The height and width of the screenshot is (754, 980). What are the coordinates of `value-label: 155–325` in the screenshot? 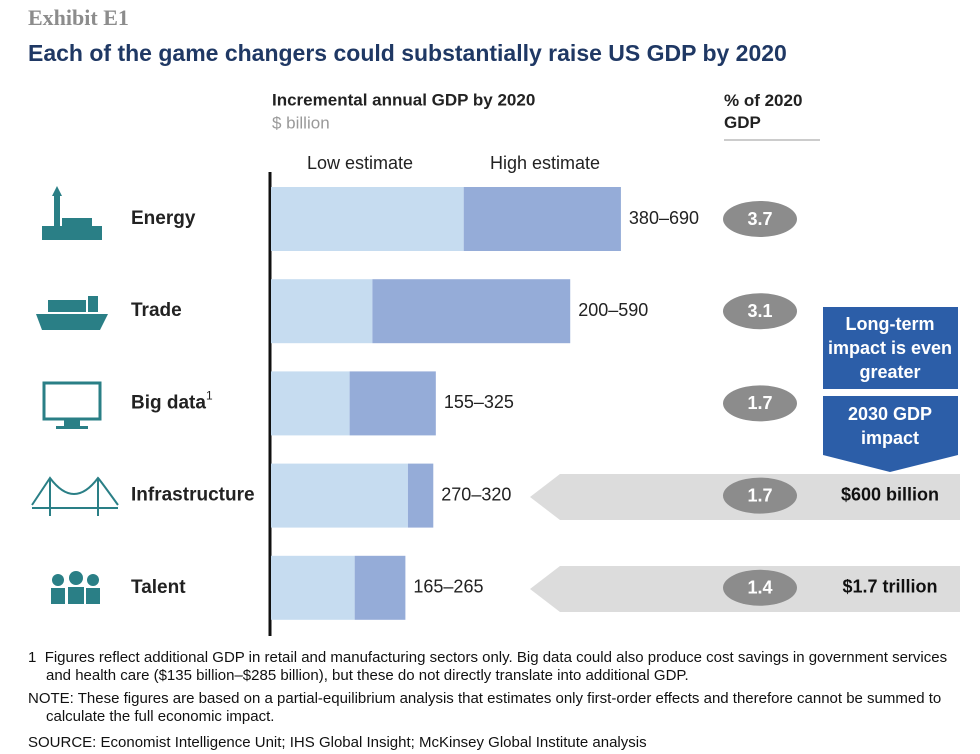 It's located at (479, 402).